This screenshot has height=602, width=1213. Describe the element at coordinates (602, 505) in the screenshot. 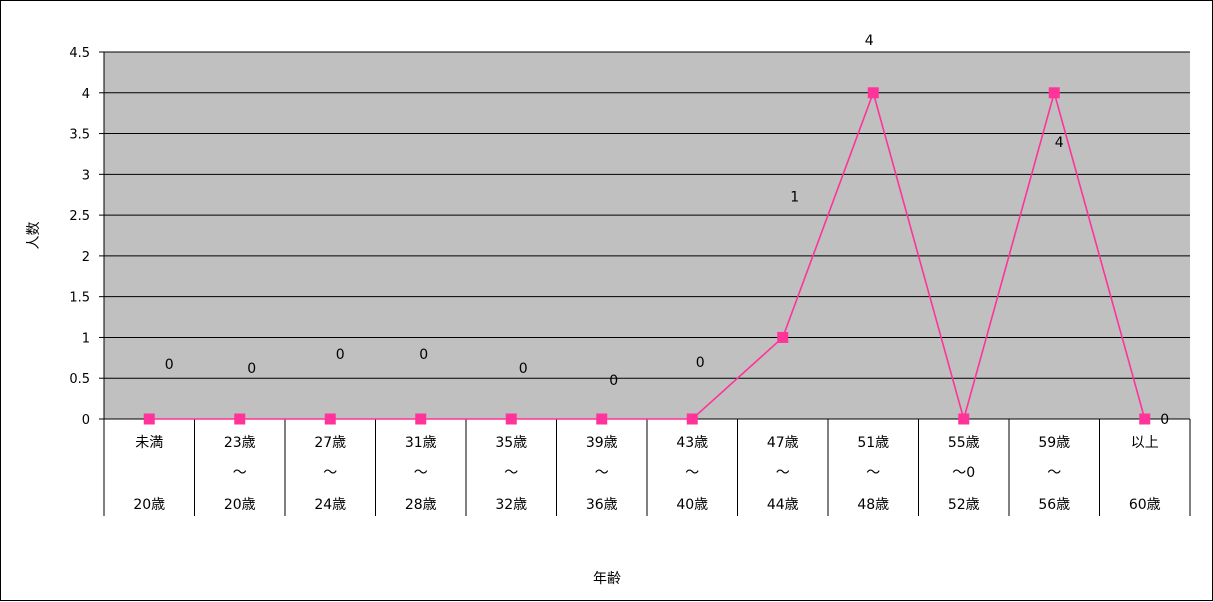

I see `x-tick-label: 36歳` at that location.